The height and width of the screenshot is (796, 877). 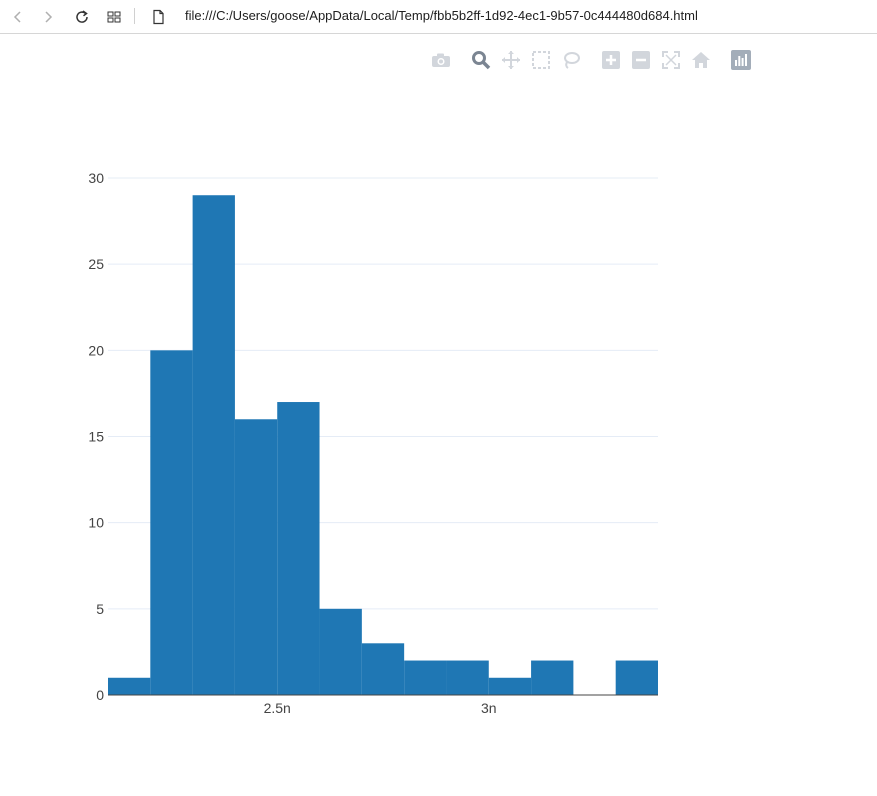 I want to click on y-tick-label: 30, so click(x=96, y=178).